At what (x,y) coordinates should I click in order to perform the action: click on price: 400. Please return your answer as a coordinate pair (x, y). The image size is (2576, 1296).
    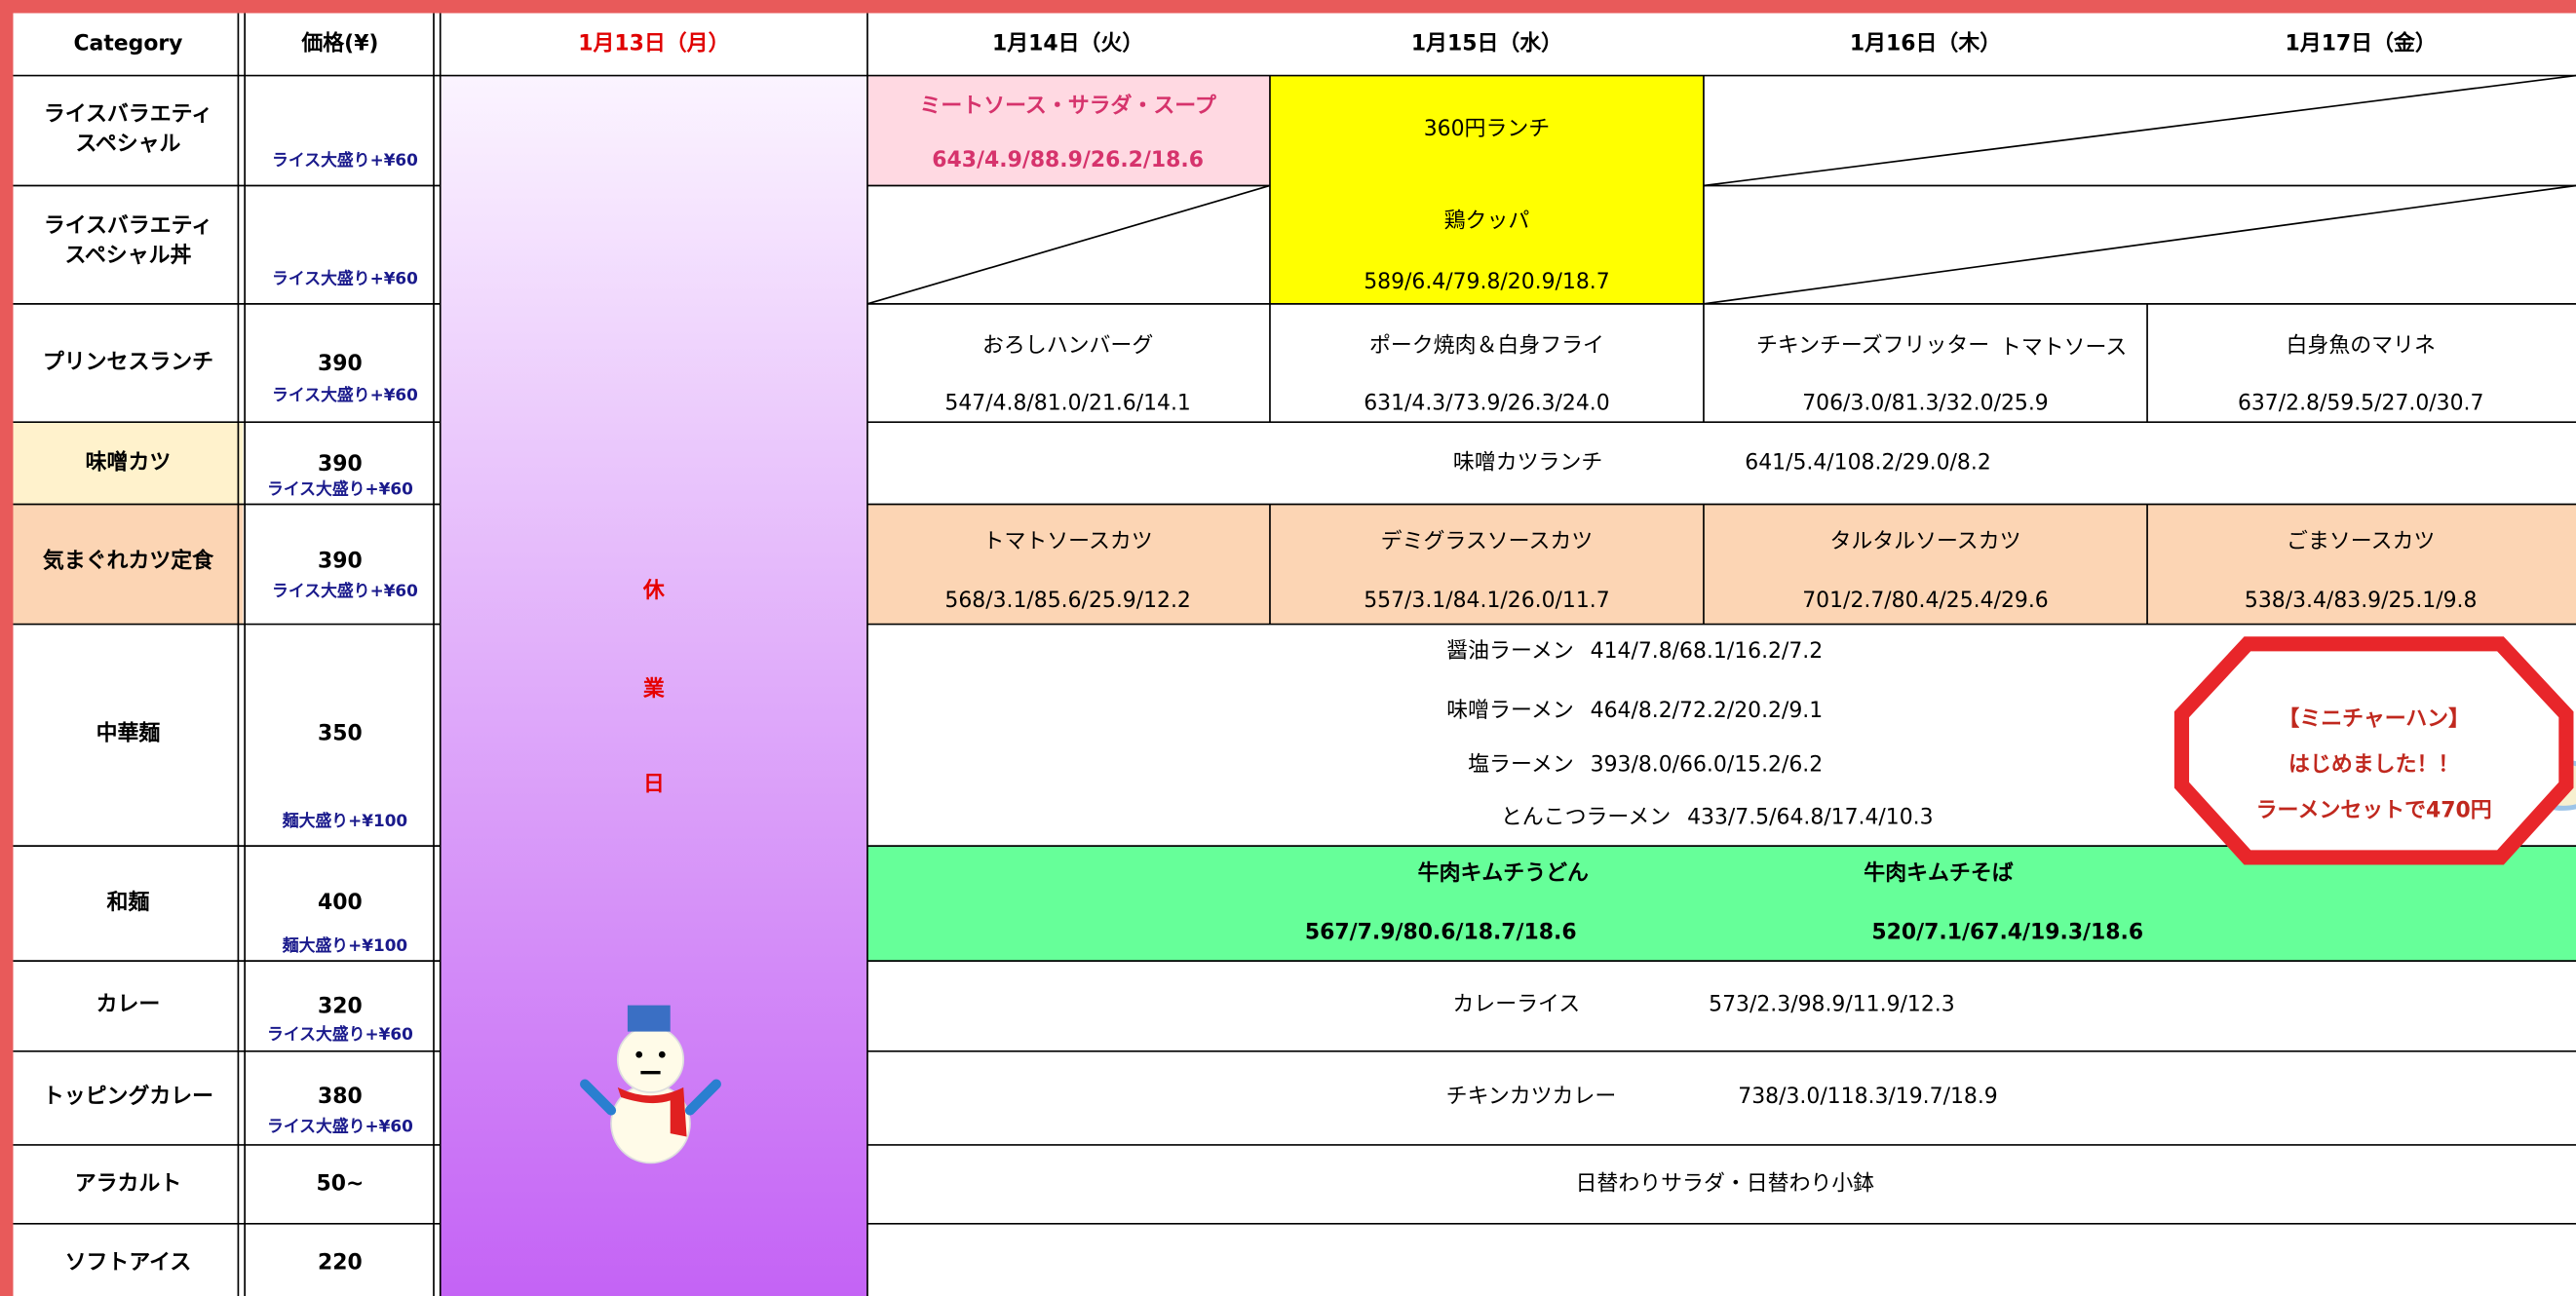
    Looking at the image, I should click on (340, 903).